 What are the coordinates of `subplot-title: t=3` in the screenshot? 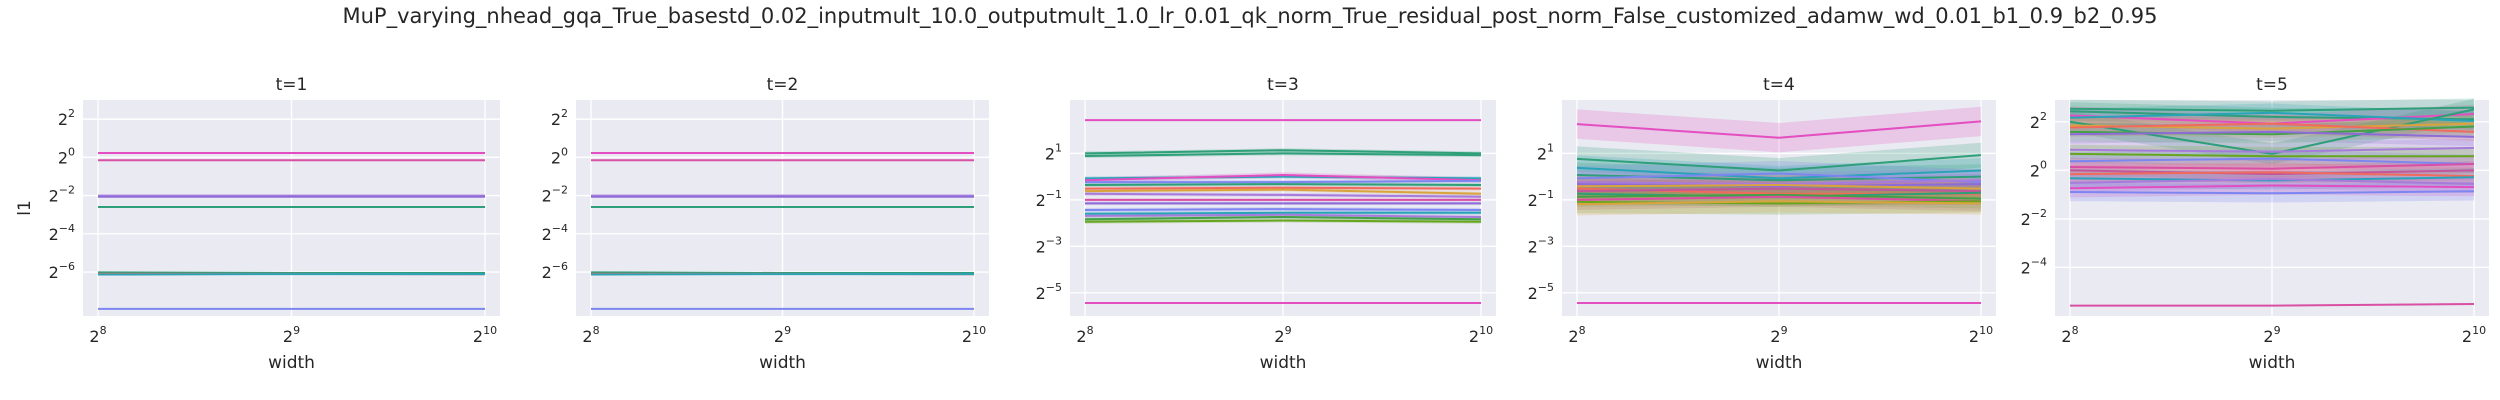 It's located at (1283, 85).